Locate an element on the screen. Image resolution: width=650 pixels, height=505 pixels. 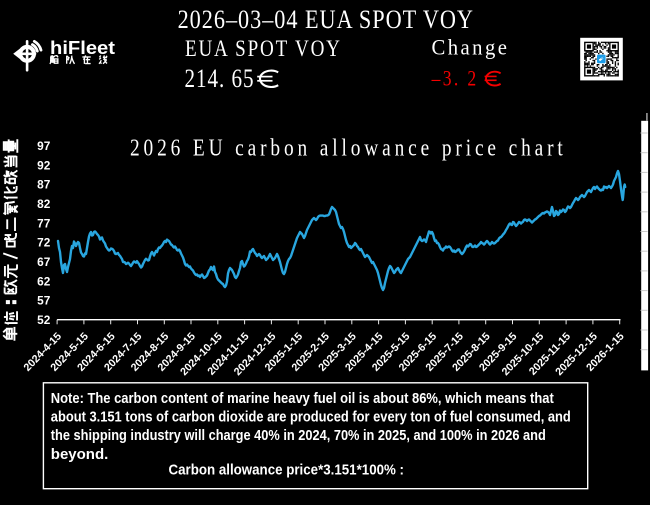
svg-text: –3. 2 is located at coordinates (453, 79).